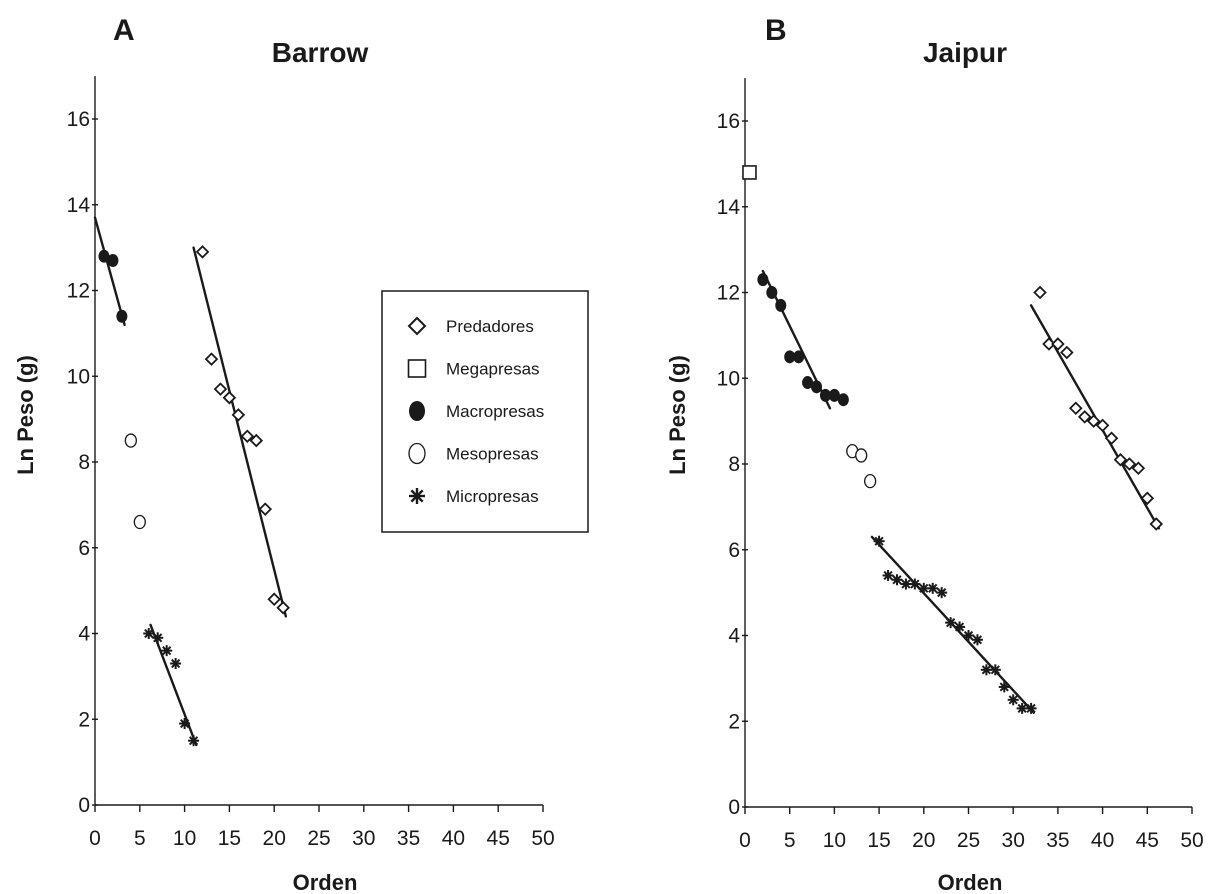  Describe the element at coordinates (970, 882) in the screenshot. I see `panel-b-x-axis-label: Orden` at that location.